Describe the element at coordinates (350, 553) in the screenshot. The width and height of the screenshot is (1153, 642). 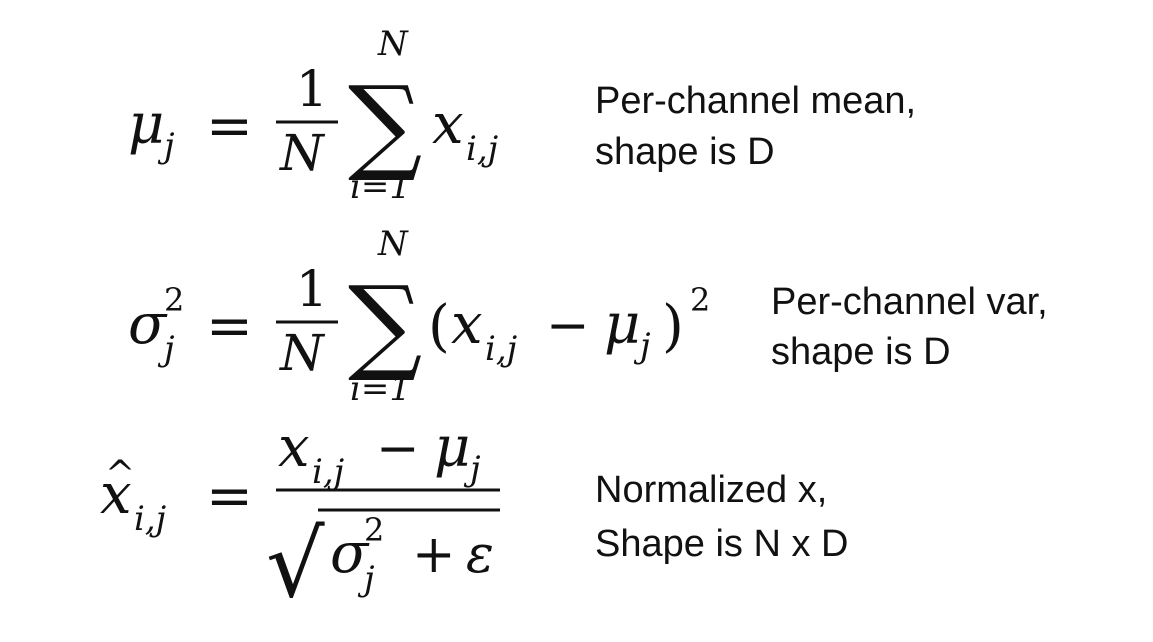
I see `denominator-sigma: σ` at that location.